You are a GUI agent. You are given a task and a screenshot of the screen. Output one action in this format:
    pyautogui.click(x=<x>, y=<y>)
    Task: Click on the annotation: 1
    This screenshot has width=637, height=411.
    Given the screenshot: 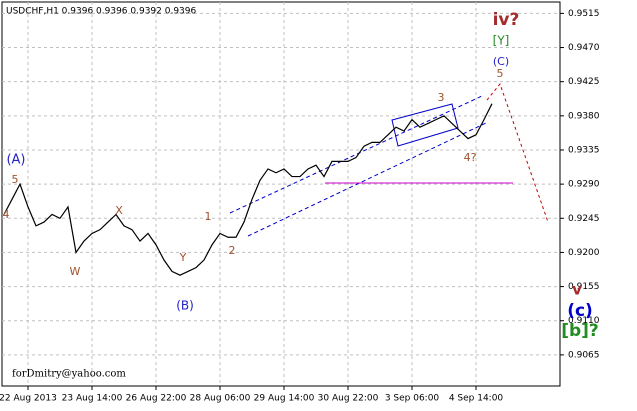 What is the action you would take?
    pyautogui.click(x=208, y=216)
    